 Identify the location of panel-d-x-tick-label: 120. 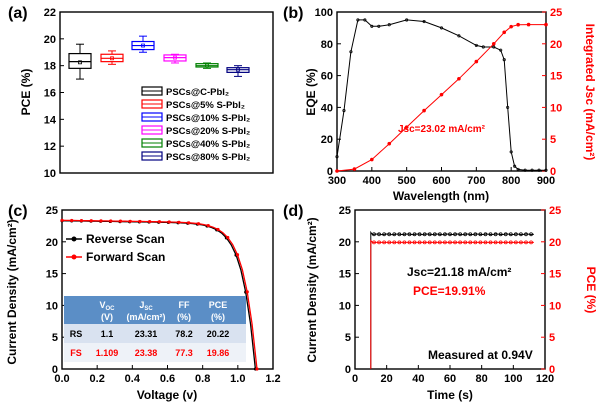
(545, 379).